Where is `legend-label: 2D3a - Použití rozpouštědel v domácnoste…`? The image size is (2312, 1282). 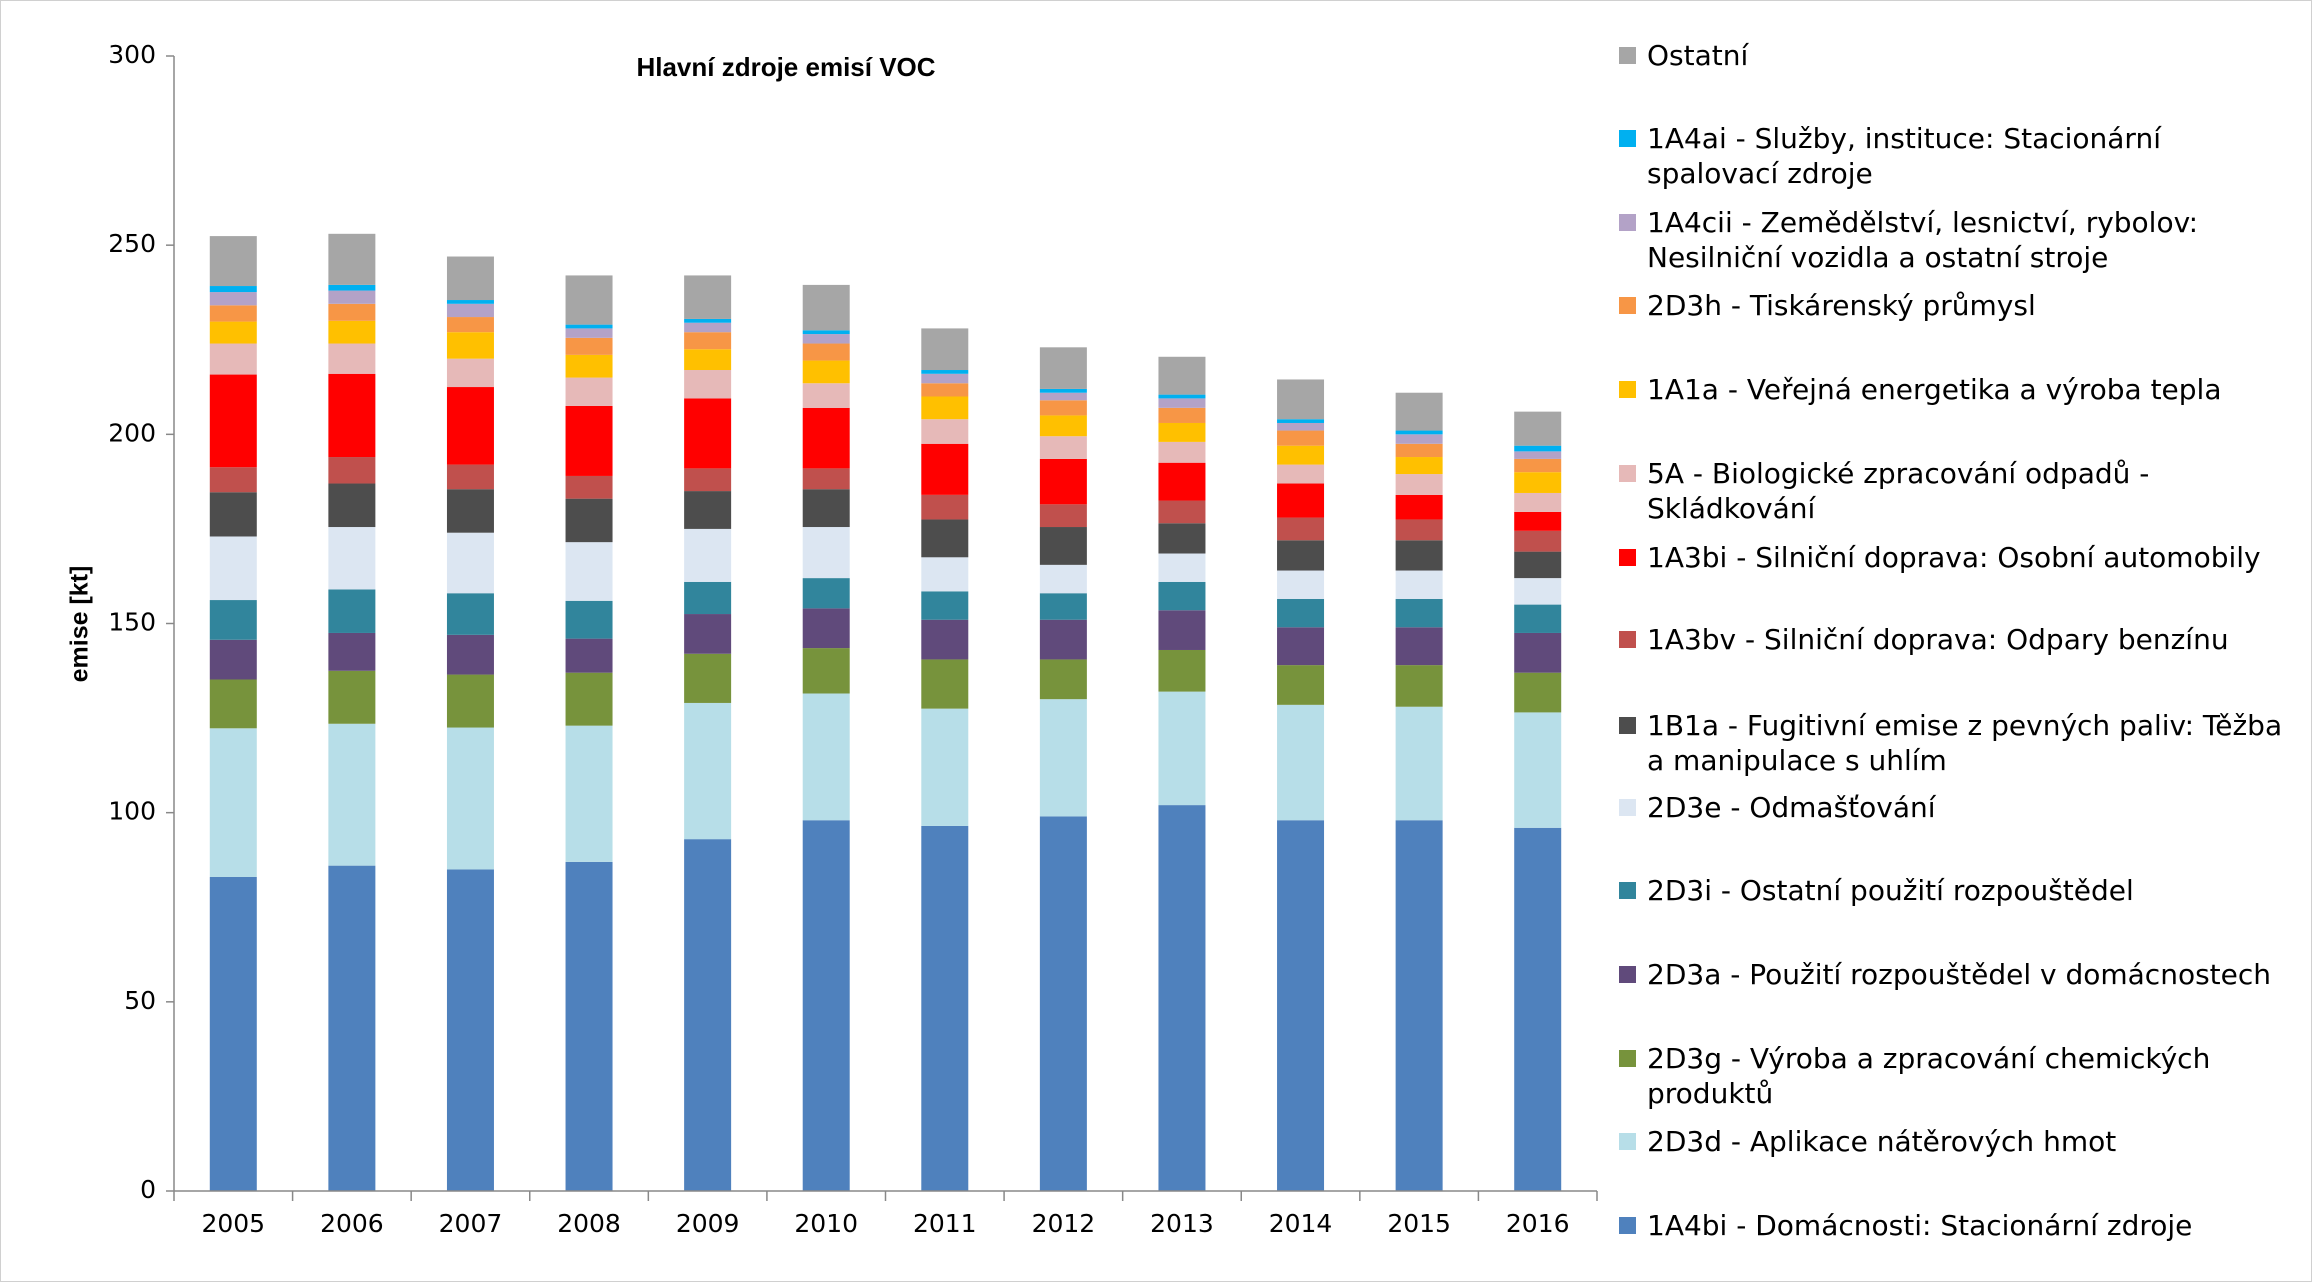
legend-label: 2D3a - Použití rozpouštědel v domácnoste… is located at coordinates (1959, 974).